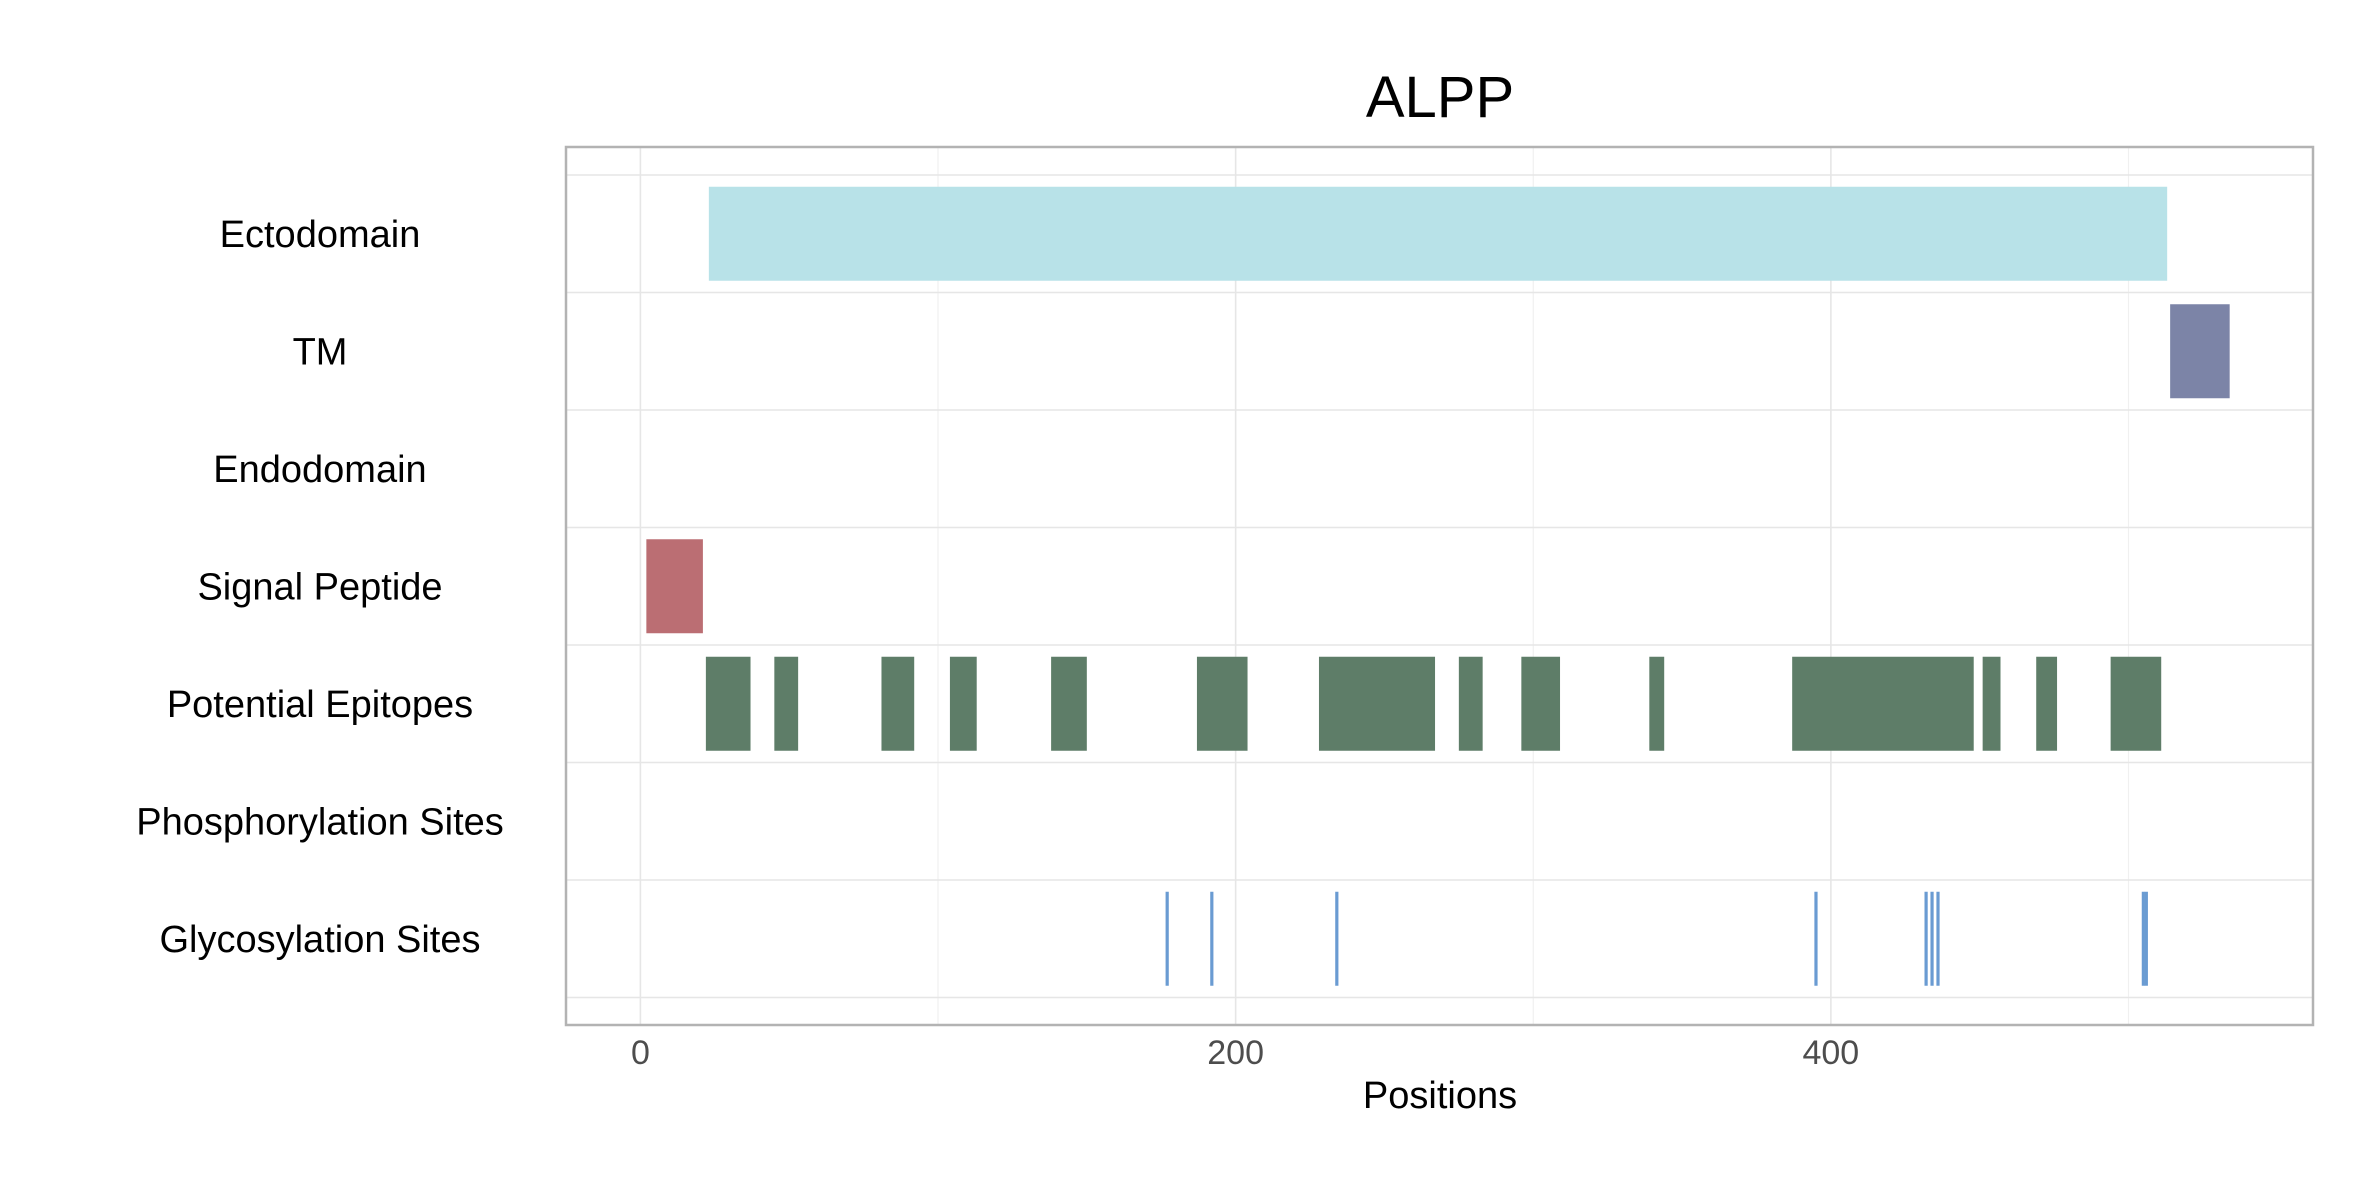 The width and height of the screenshot is (2361, 1180). I want to click on row-label: TM, so click(320, 352).